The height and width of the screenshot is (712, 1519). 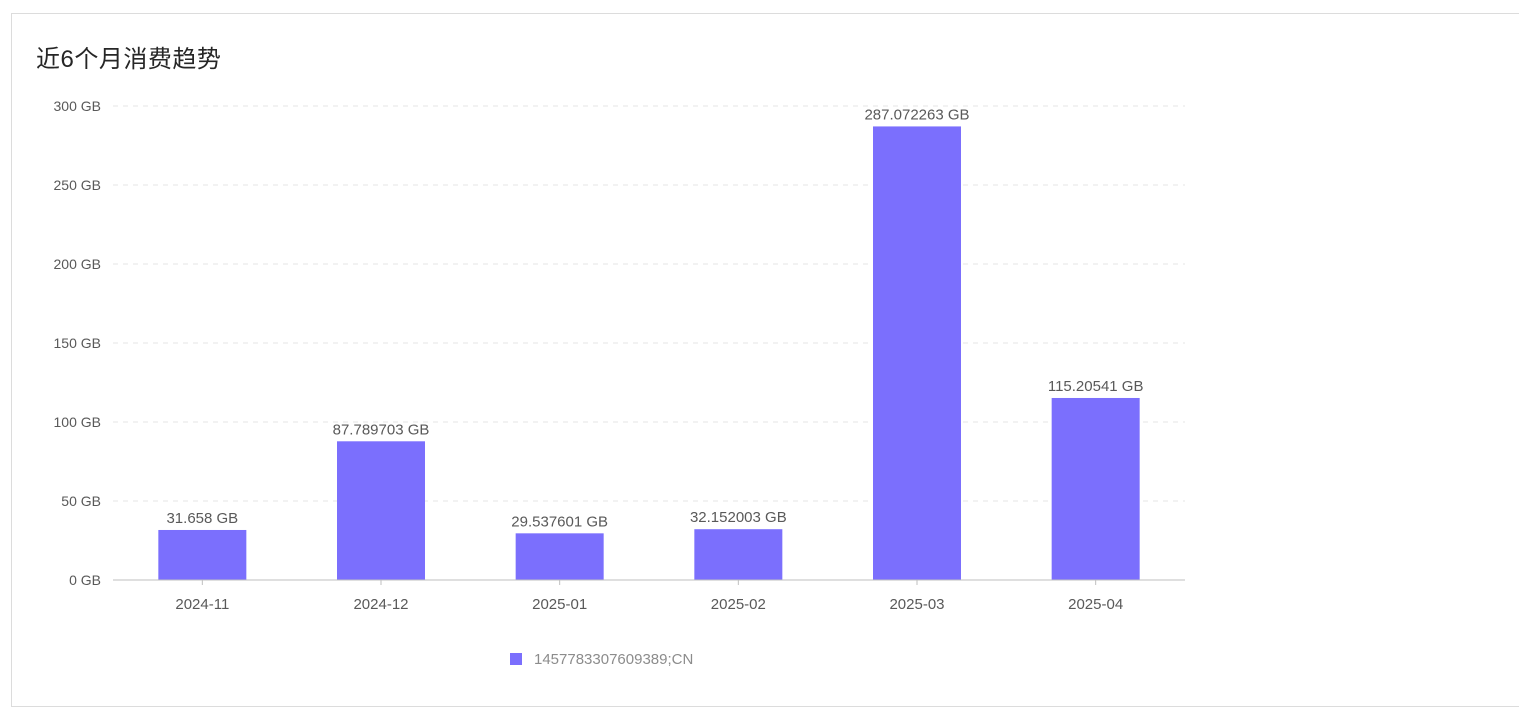 I want to click on y-tick-label: 50 GB, so click(x=81, y=501).